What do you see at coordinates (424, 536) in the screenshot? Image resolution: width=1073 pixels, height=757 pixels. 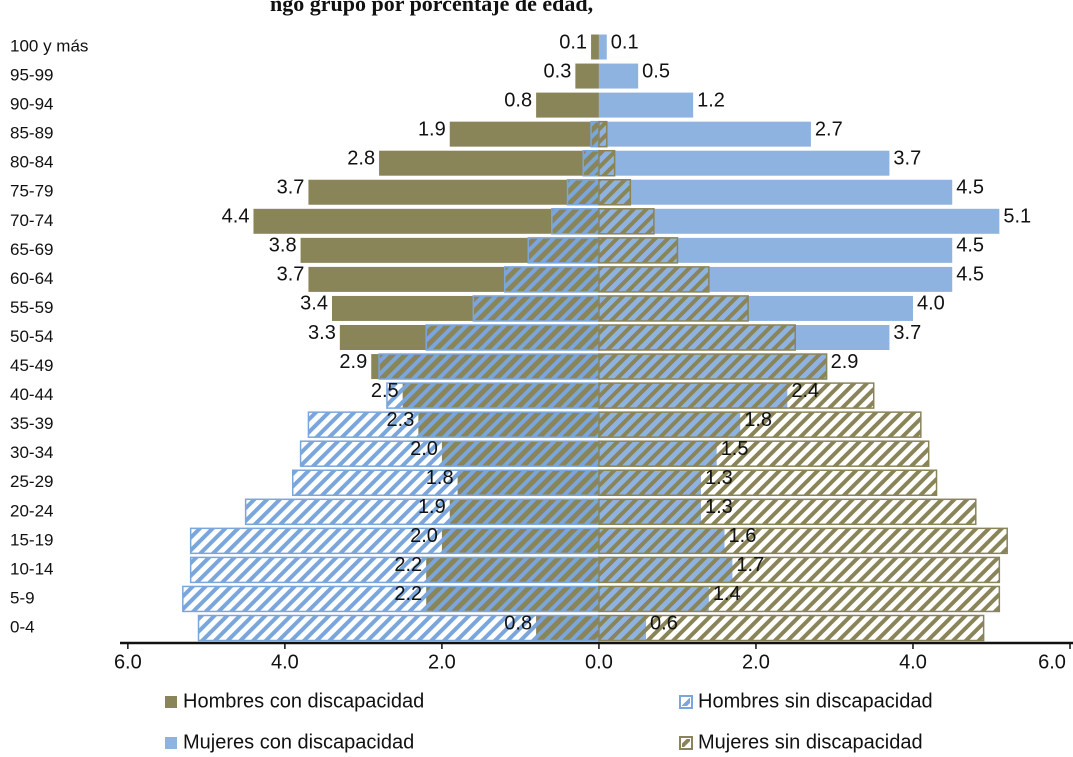 I see `value-label: 2.0` at bounding box center [424, 536].